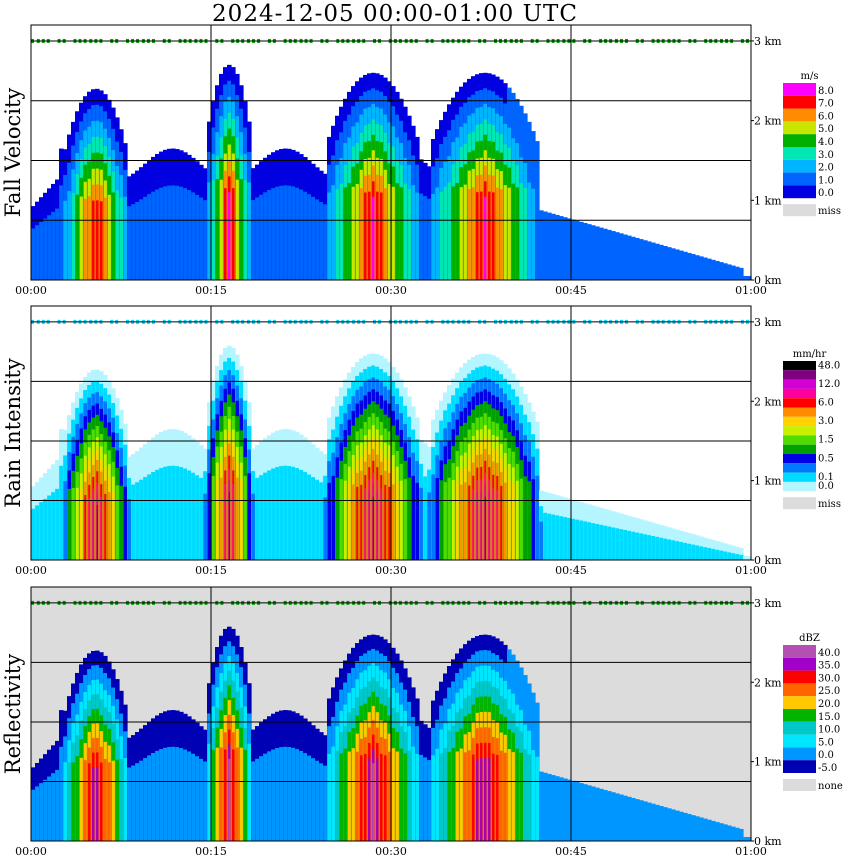  Describe the element at coordinates (829, 653) in the screenshot. I see `legend-label: 40.0` at that location.